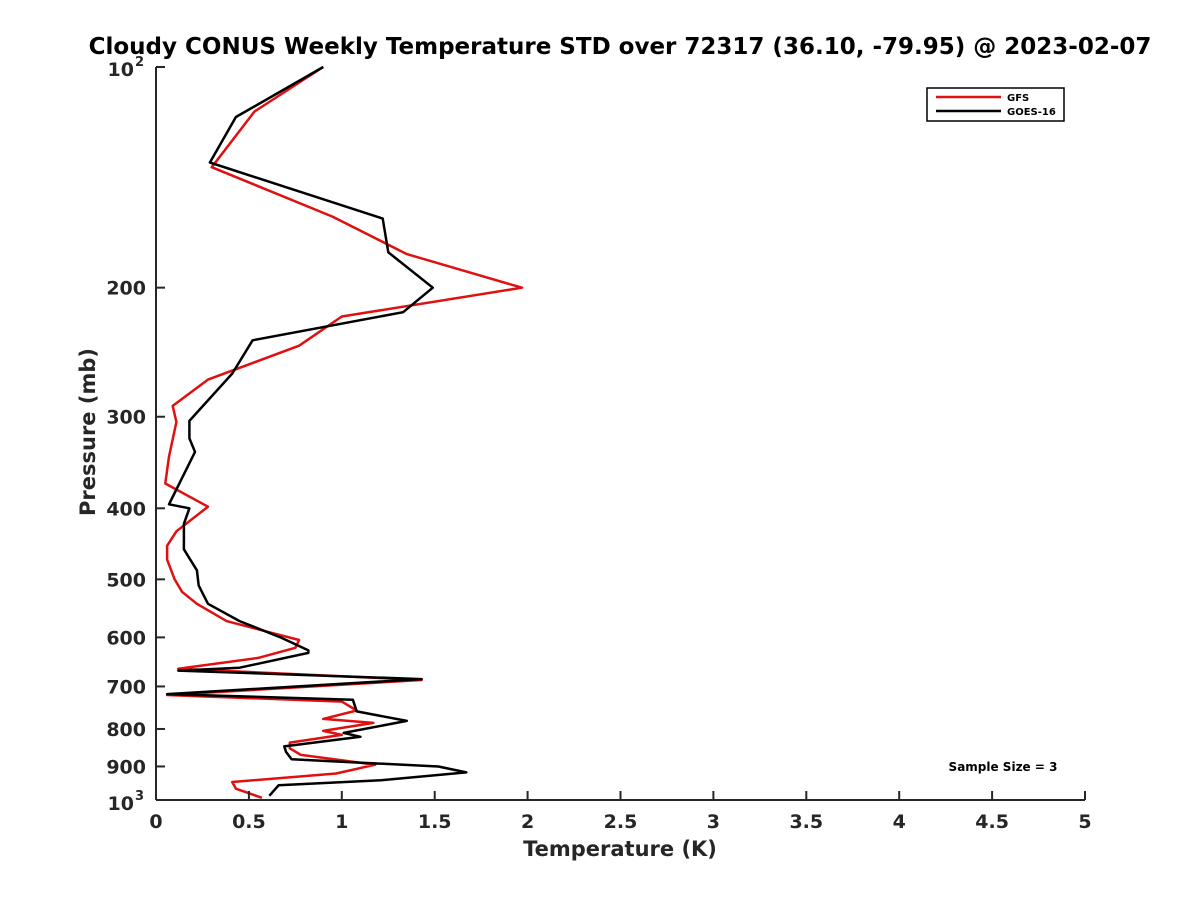  Describe the element at coordinates (126, 509) in the screenshot. I see `y-tick-label: 400` at that location.